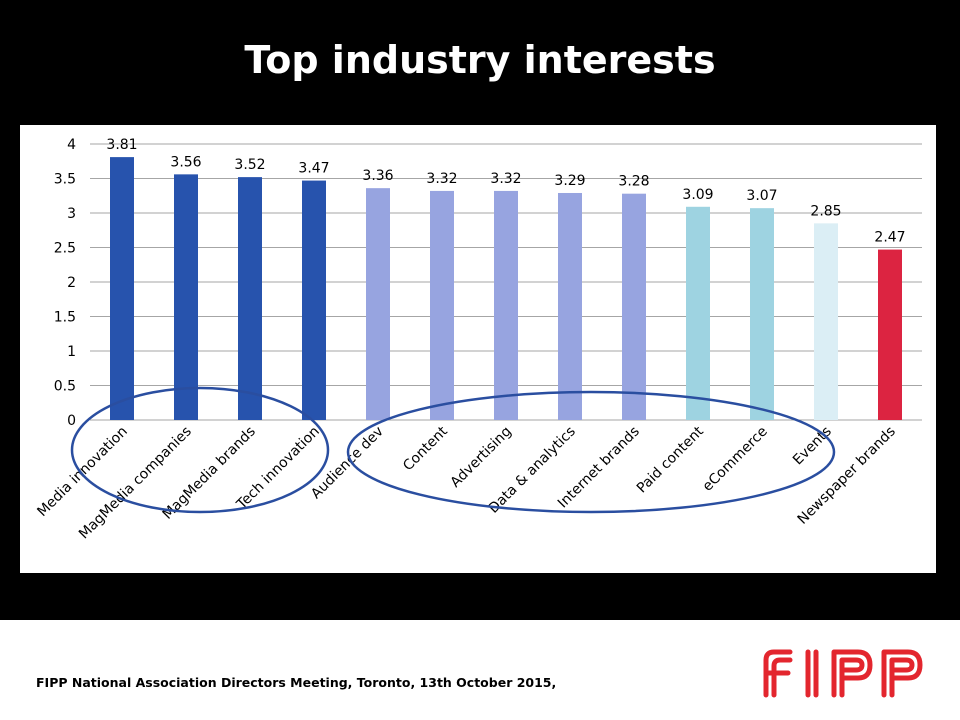 The image size is (960, 720). Describe the element at coordinates (135, 483) in the screenshot. I see `category-label: MagMedia companies` at that location.